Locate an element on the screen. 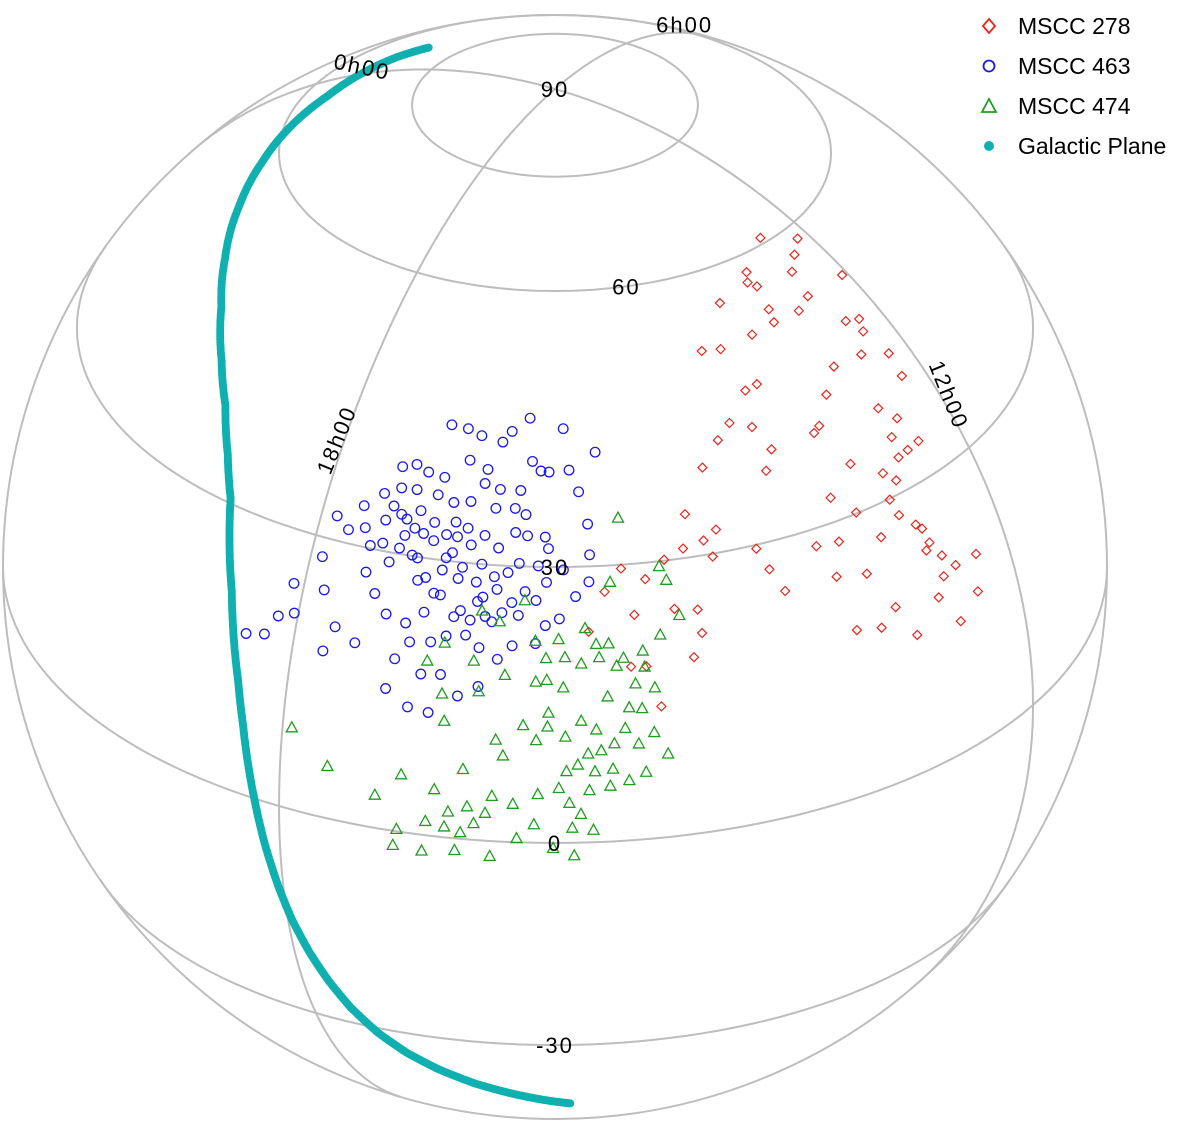  dec-label: 60 is located at coordinates (626, 286).